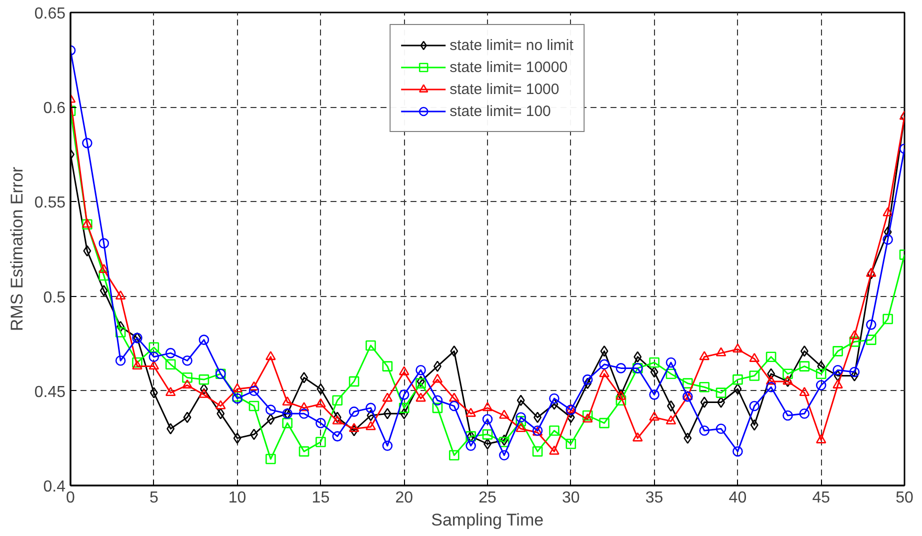 The height and width of the screenshot is (536, 922). What do you see at coordinates (821, 498) in the screenshot?
I see `x-tick-label: 45` at bounding box center [821, 498].